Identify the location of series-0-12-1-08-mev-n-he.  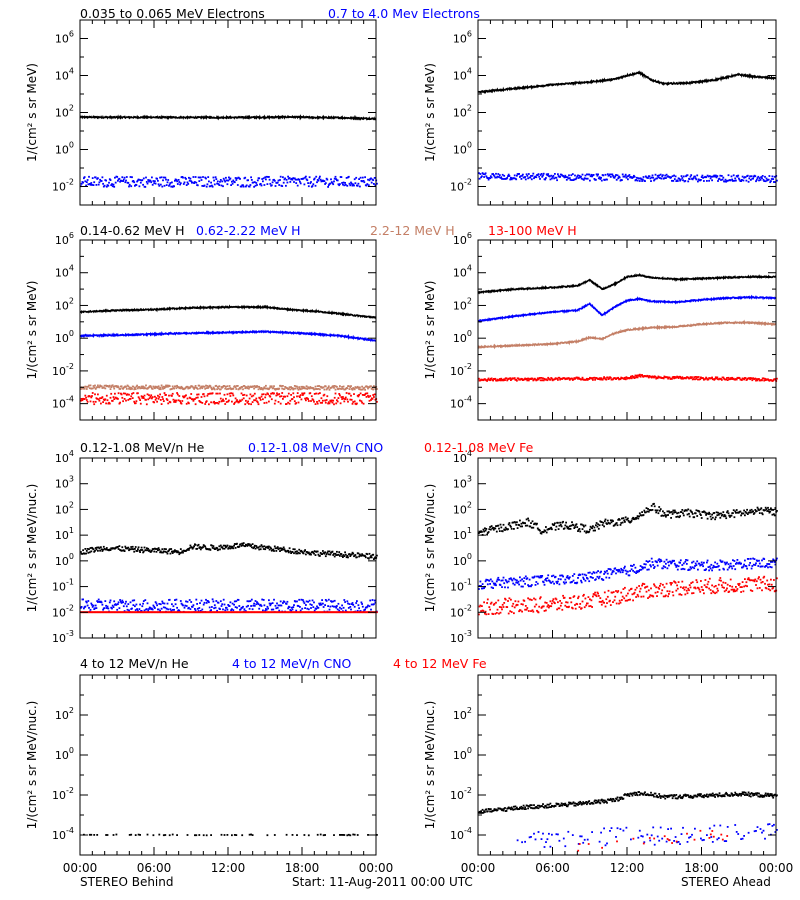
(628, 519).